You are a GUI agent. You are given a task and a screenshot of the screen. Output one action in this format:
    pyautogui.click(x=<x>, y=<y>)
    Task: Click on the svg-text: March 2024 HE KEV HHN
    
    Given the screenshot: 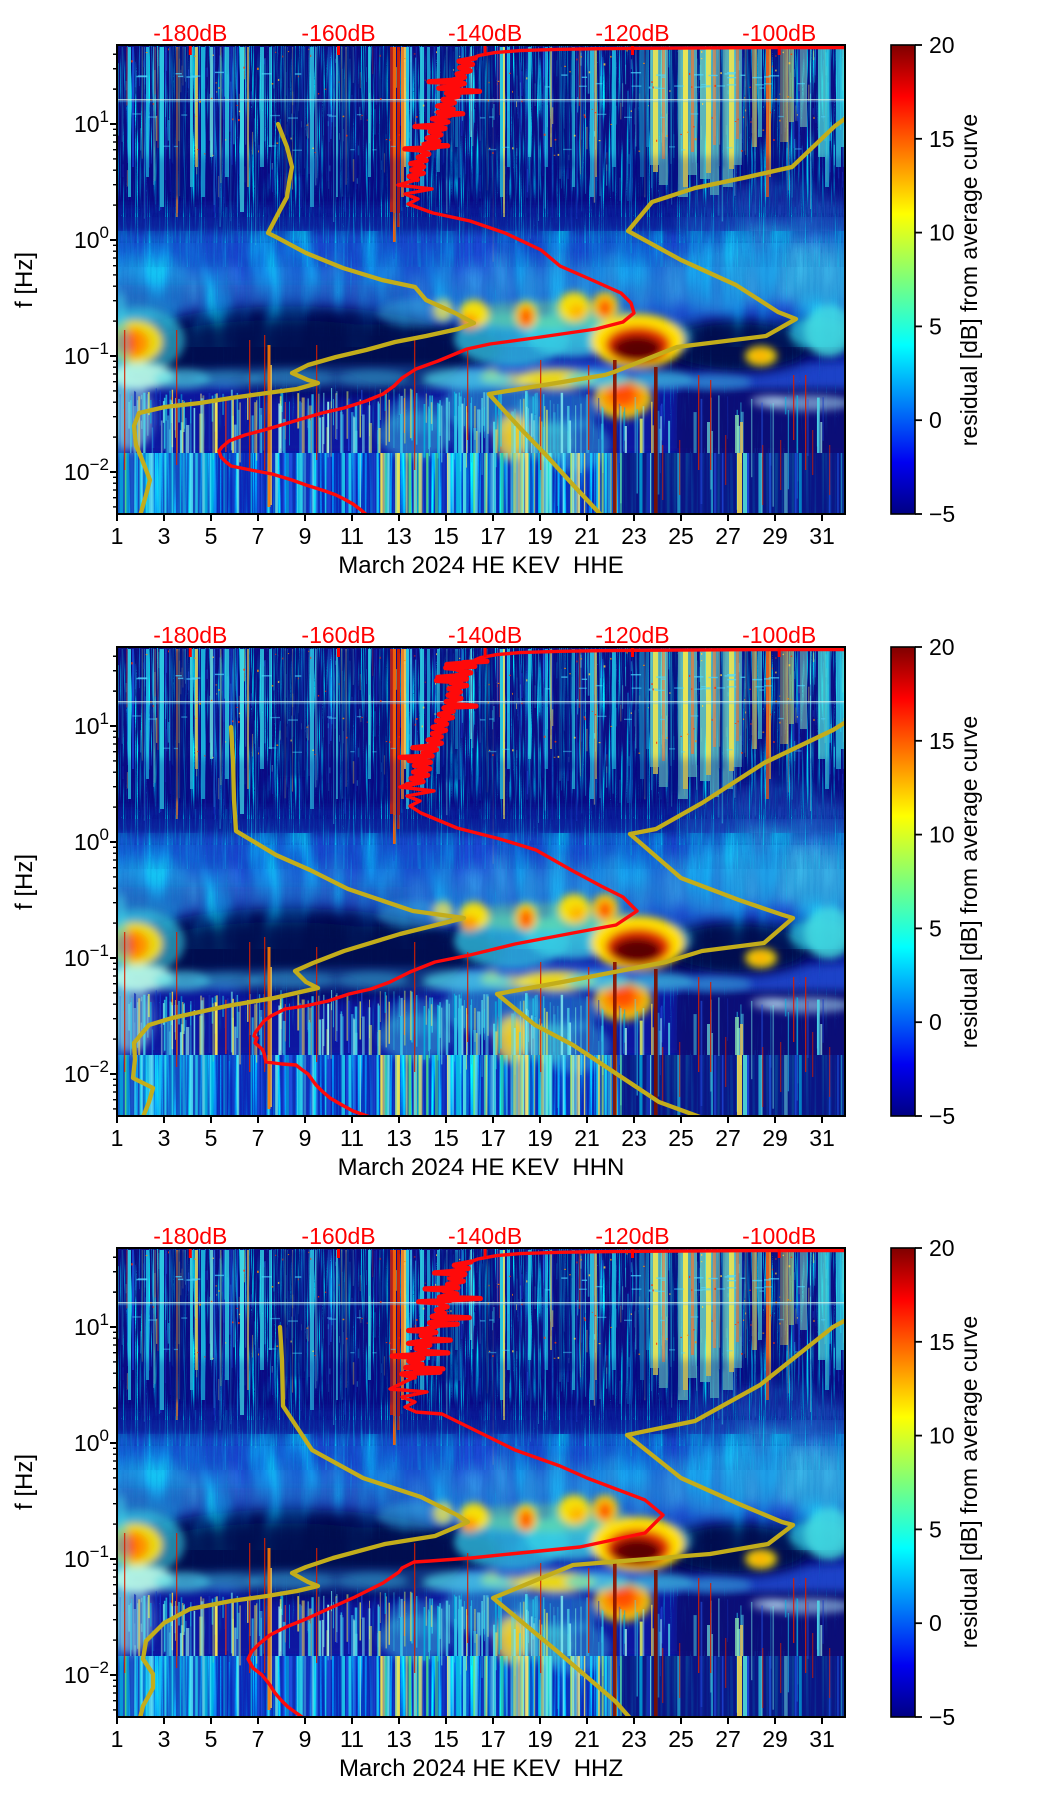 What is the action you would take?
    pyautogui.click(x=481, y=1167)
    